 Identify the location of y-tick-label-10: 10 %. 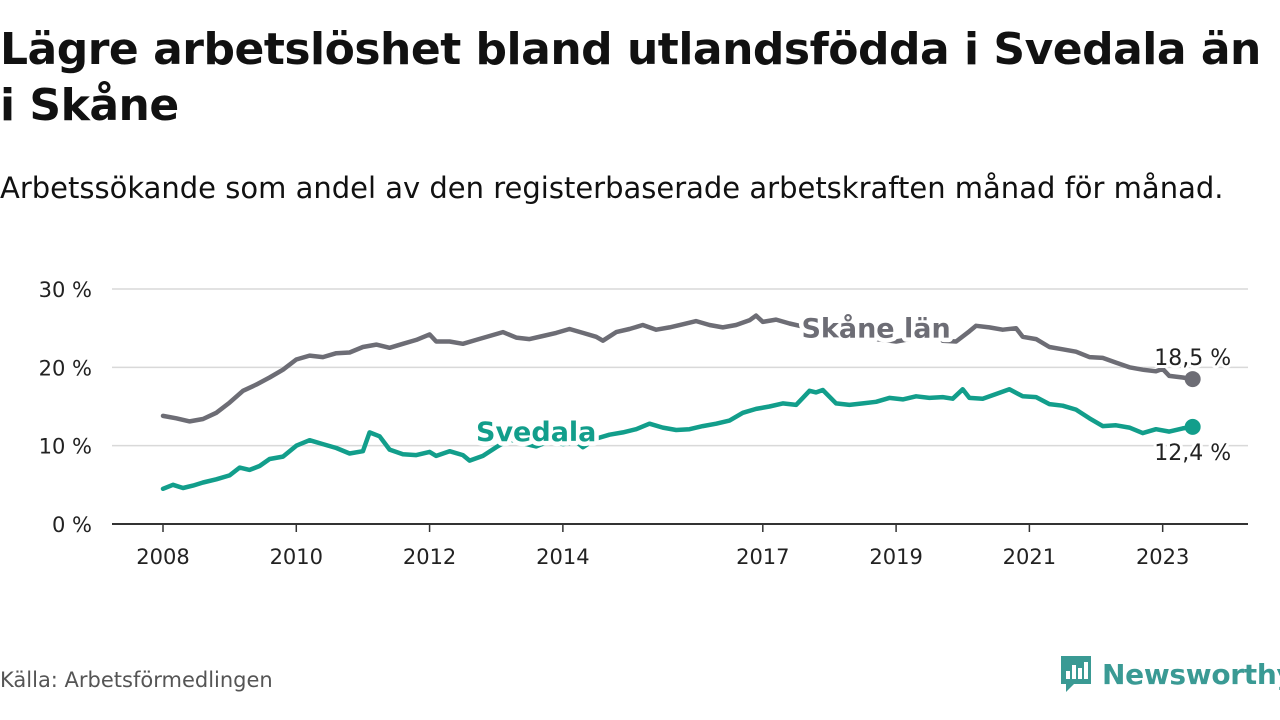
(65, 447).